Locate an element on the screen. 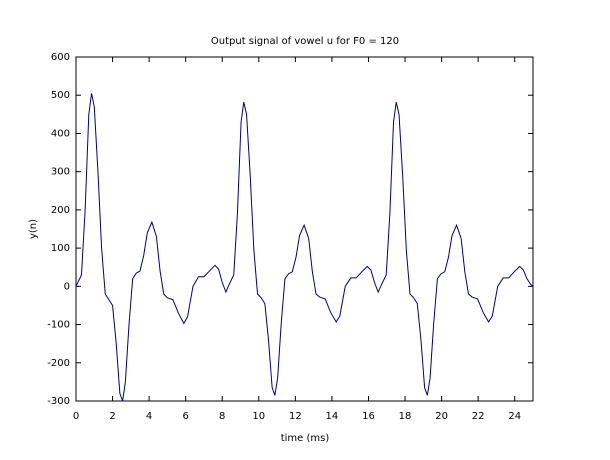 The image size is (610, 460). x-tick-label: 0 is located at coordinates (76, 416).